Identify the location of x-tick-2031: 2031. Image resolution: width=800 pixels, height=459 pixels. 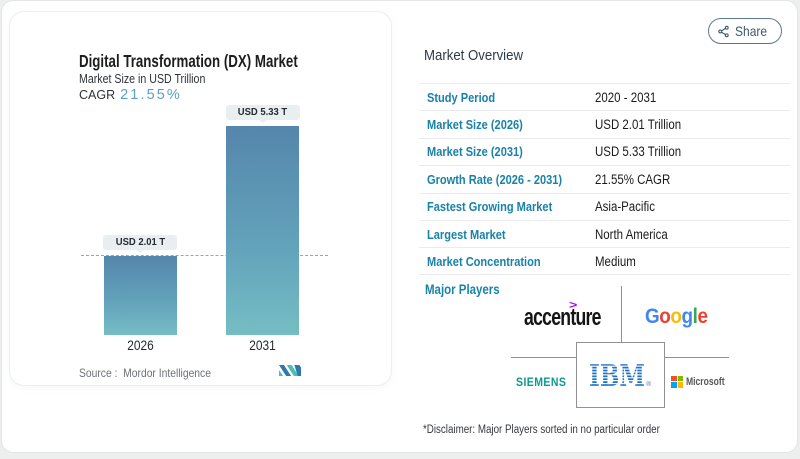
(262, 346).